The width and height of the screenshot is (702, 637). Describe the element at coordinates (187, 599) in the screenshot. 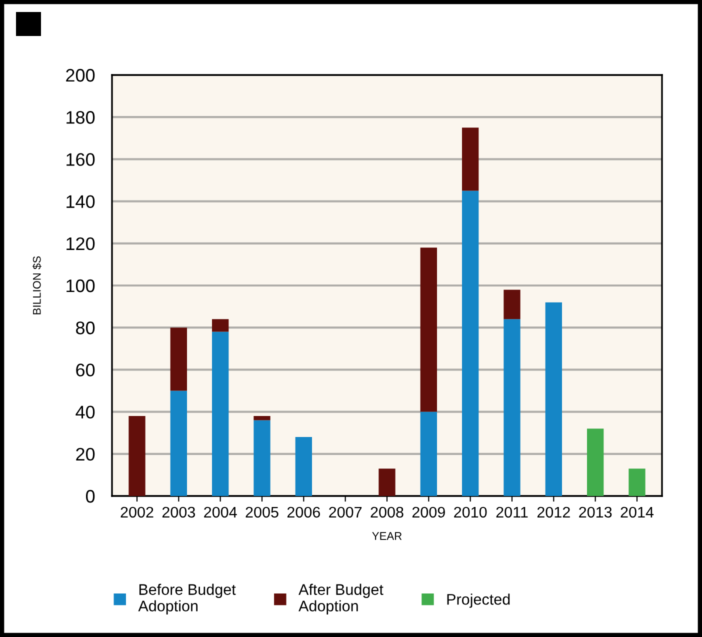

I see `legend-label: Before Budget Adoption` at that location.